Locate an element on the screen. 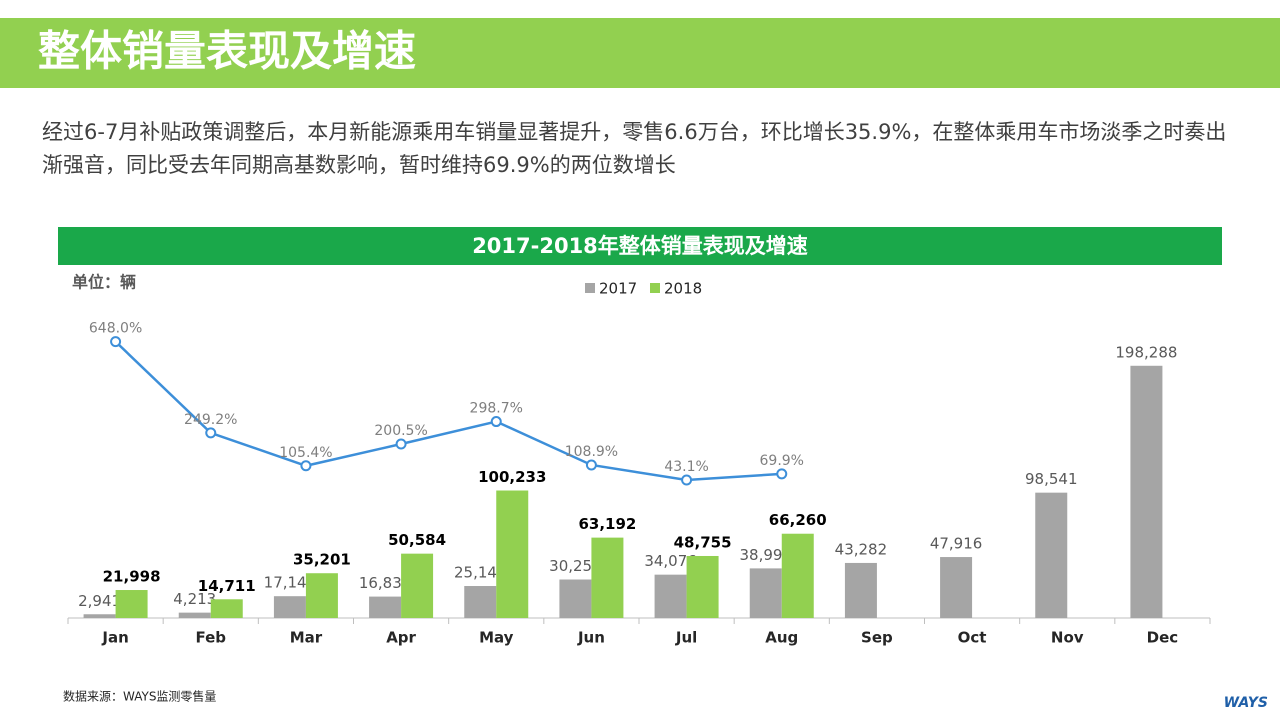 This screenshot has height=720, width=1280. chart-title: 2017-2018年整体销量表现及增速 is located at coordinates (640, 246).